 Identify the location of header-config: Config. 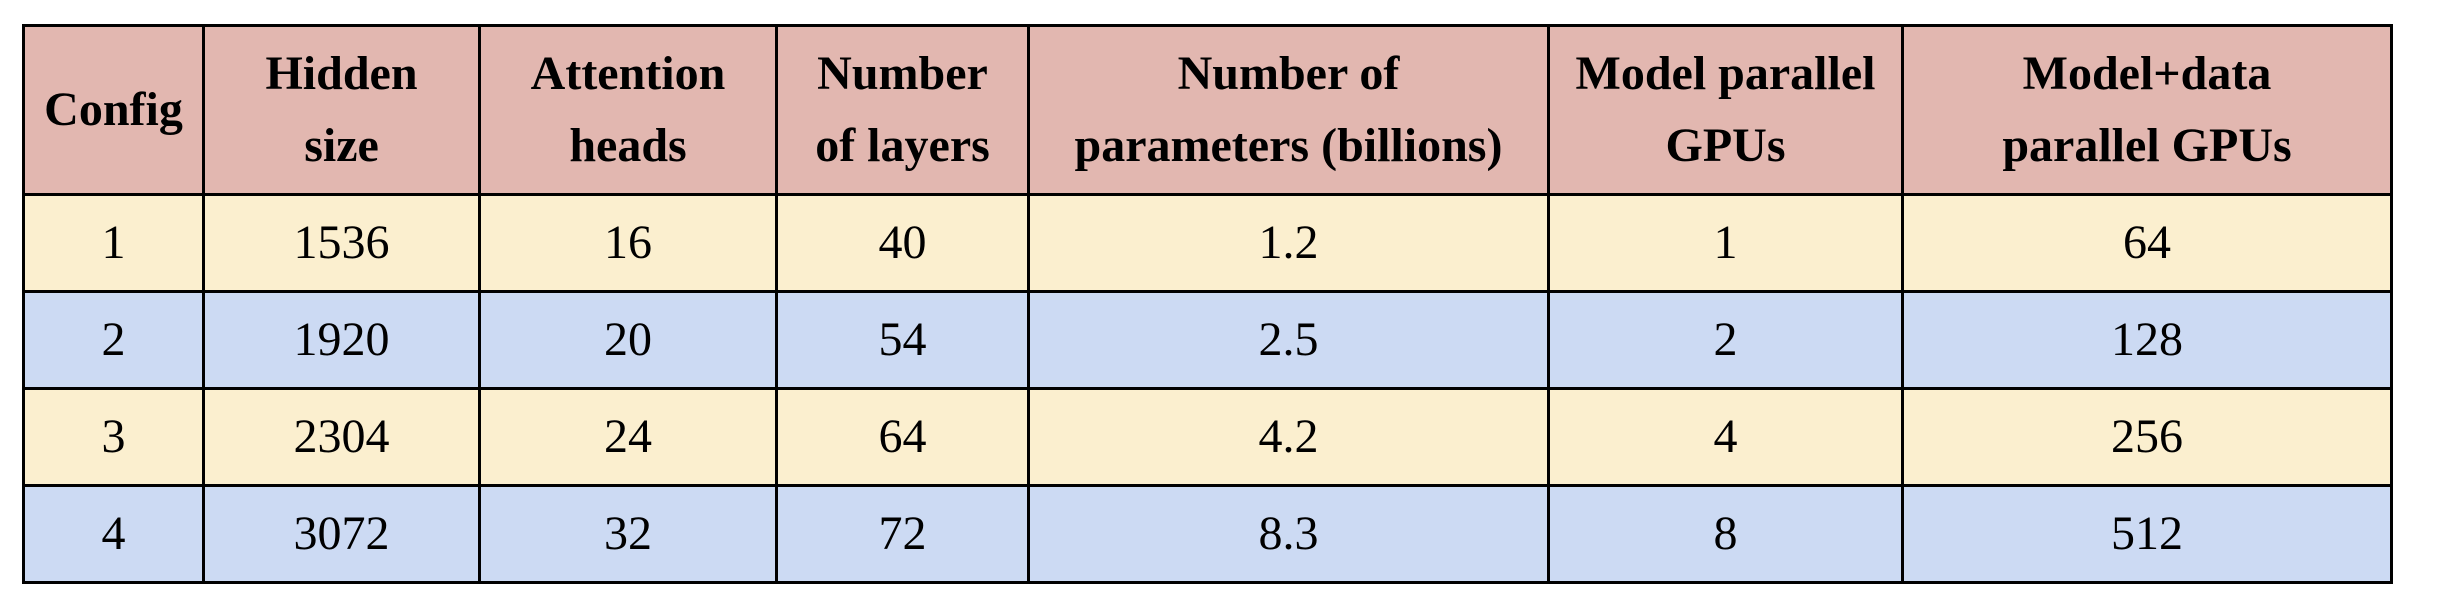
(113, 110).